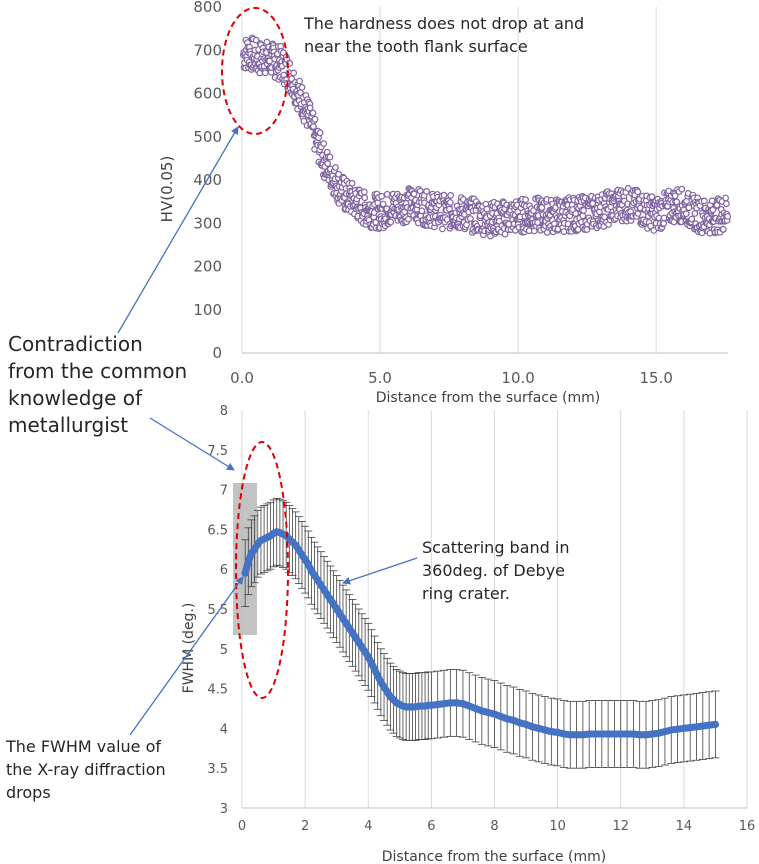 Image resolution: width=759 pixels, height=864 pixels. Describe the element at coordinates (217, 353) in the screenshot. I see `hardness-y-tick-label: 0` at that location.